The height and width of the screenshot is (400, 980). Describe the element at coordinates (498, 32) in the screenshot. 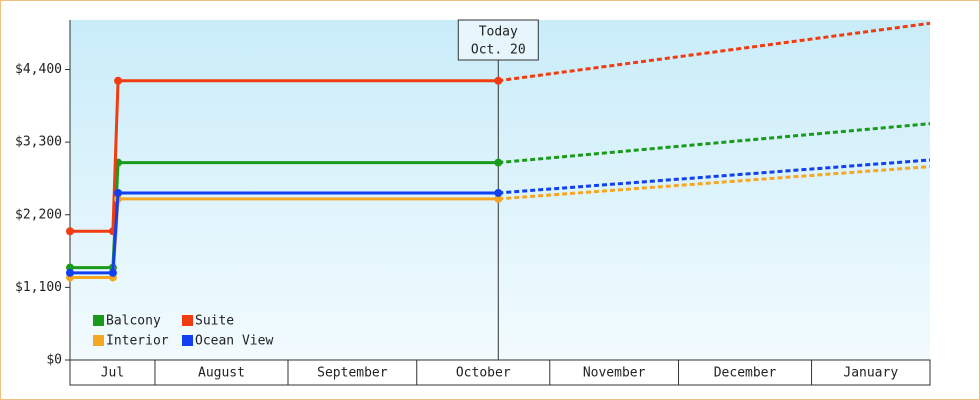

I see `today-label: Today` at that location.